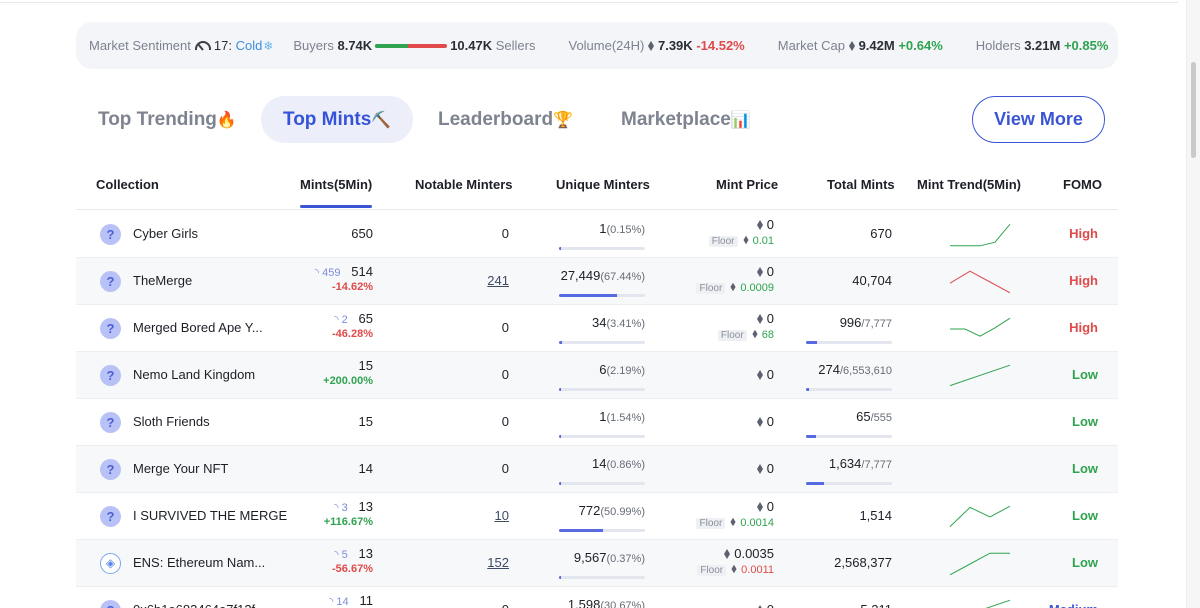 The image size is (1200, 608). Describe the element at coordinates (202, 45) in the screenshot. I see `gauge-icon` at that location.